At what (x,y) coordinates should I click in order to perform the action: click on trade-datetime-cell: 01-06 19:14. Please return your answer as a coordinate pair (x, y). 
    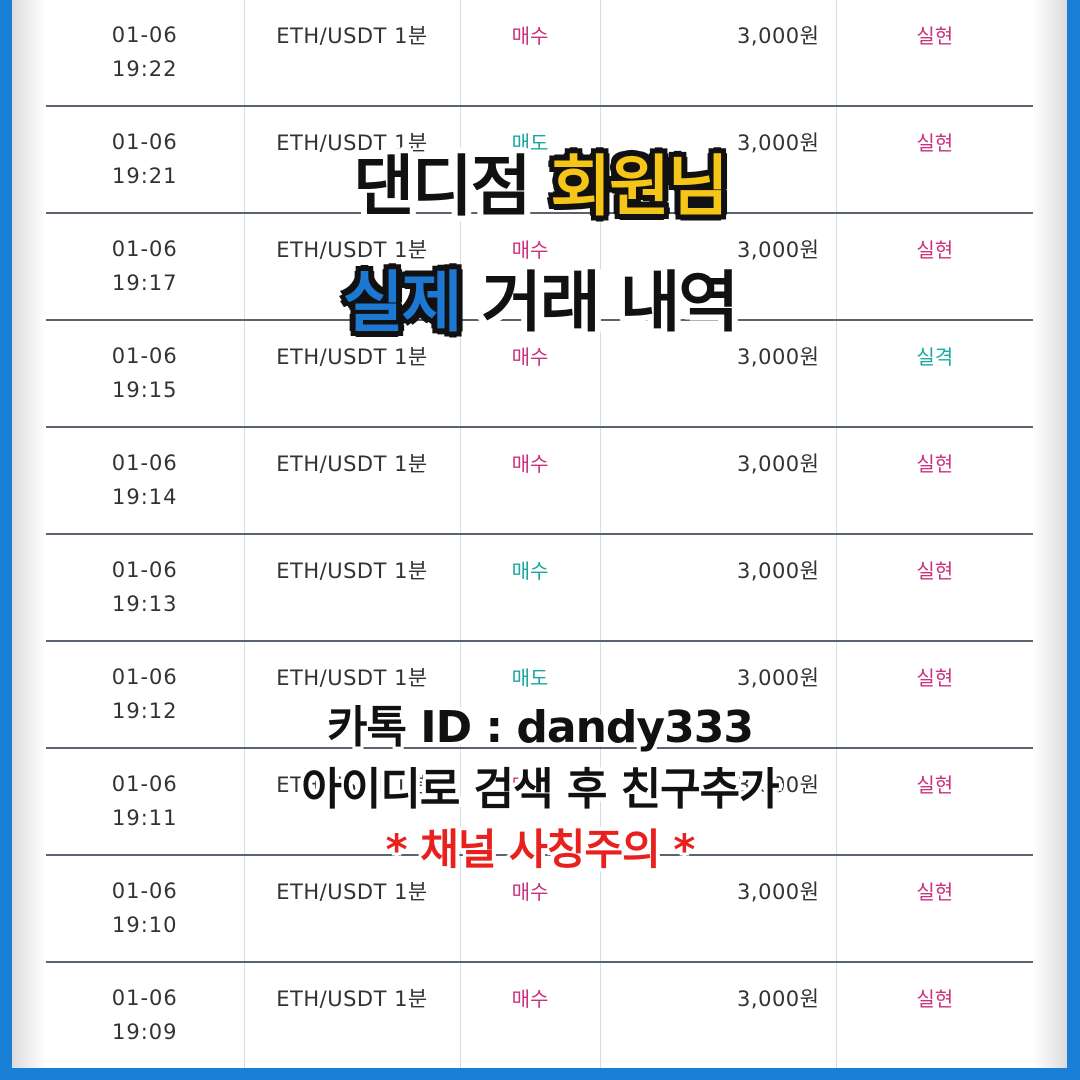
    Looking at the image, I should click on (145, 481).